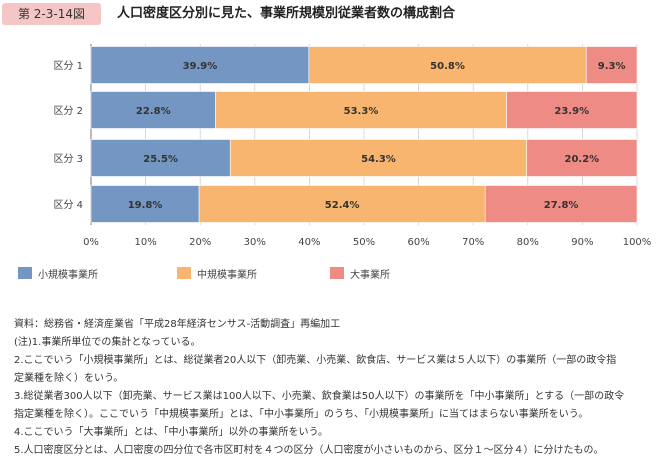 This screenshot has width=664, height=460. I want to click on legend-label: 小規模事業所, so click(68, 275).